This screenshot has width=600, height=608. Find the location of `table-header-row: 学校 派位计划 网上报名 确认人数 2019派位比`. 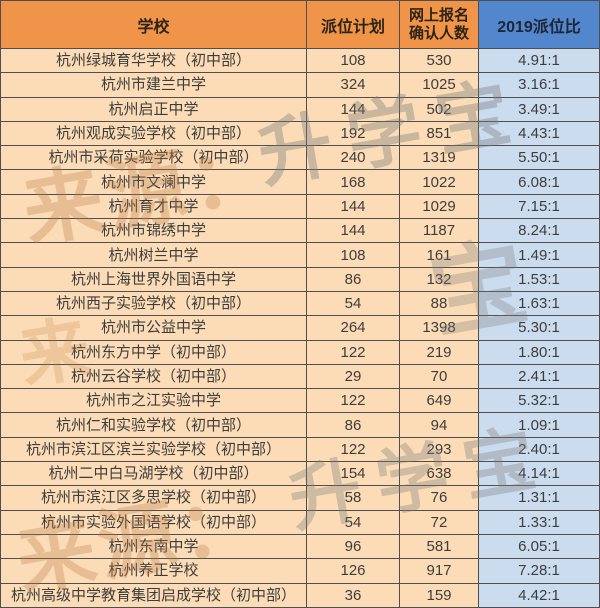

table-header-row: 学校 派位计划 网上报名 确认人数 2019派位比 is located at coordinates (300, 25).